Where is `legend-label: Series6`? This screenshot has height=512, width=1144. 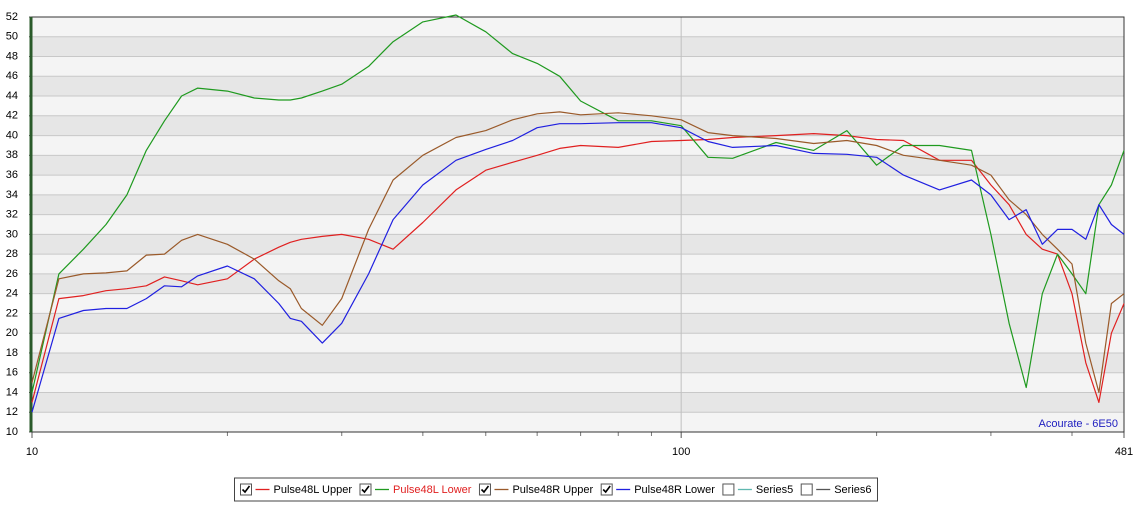 legend-label: Series6 is located at coordinates (852, 490).